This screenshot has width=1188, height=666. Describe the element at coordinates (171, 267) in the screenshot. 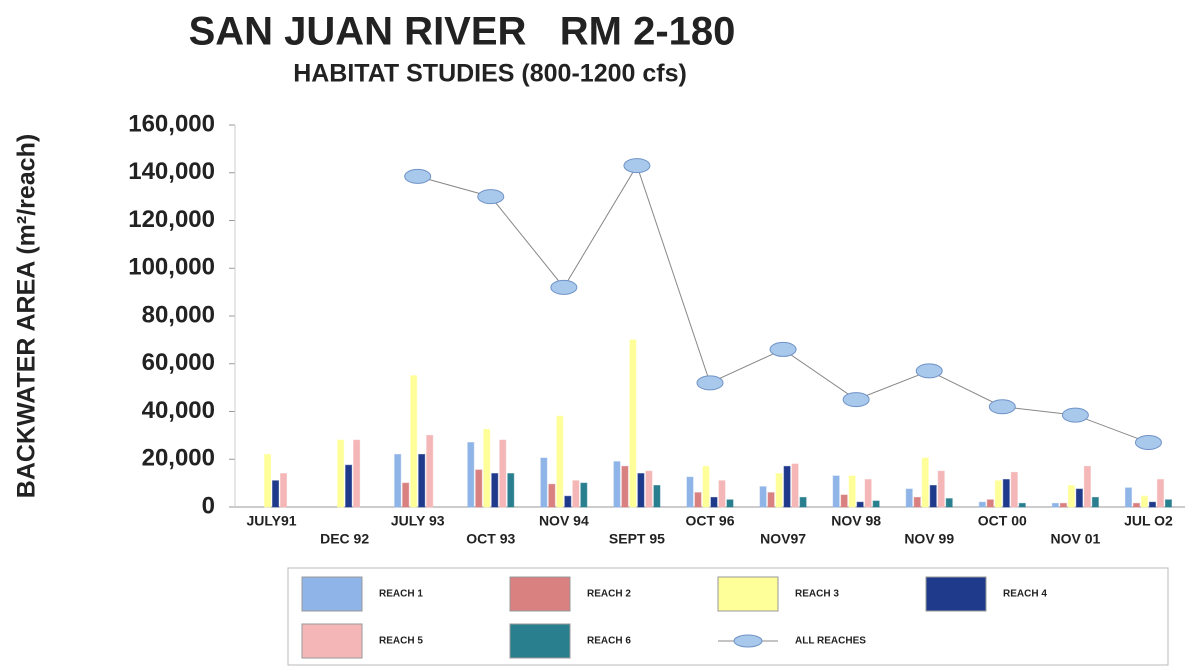

I see `y-tick-label: 100,000` at that location.